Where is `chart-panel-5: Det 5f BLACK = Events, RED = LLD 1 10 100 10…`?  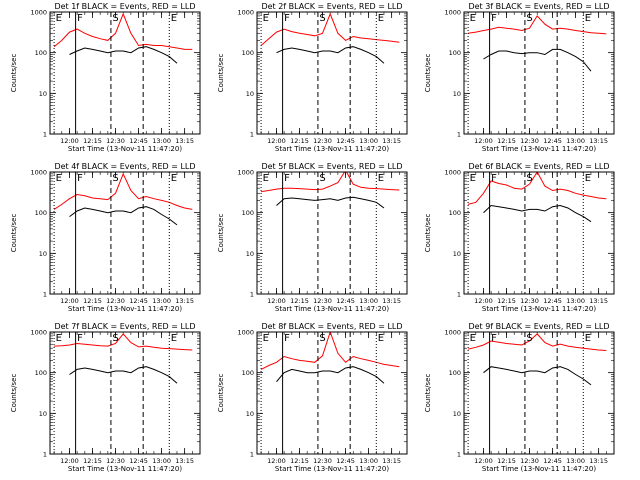 chart-panel-5: Det 5f BLACK = Events, RED = LLD 1 10 100 10… is located at coordinates (312, 237).